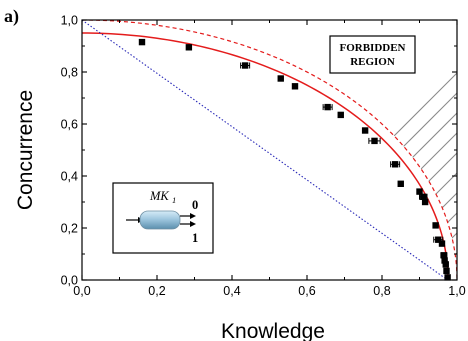 This screenshot has height=341, width=468. I want to click on y-axis-label: Concurrence, so click(25, 150).